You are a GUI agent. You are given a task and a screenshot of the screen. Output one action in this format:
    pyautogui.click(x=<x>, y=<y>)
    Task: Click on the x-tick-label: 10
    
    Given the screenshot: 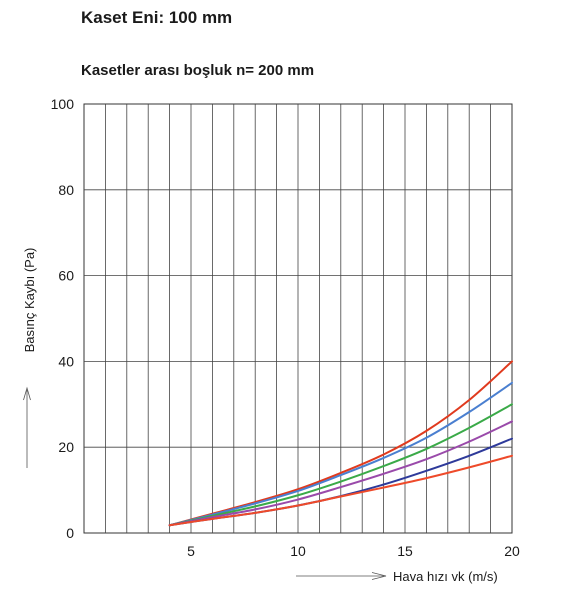 What is the action you would take?
    pyautogui.click(x=298, y=551)
    